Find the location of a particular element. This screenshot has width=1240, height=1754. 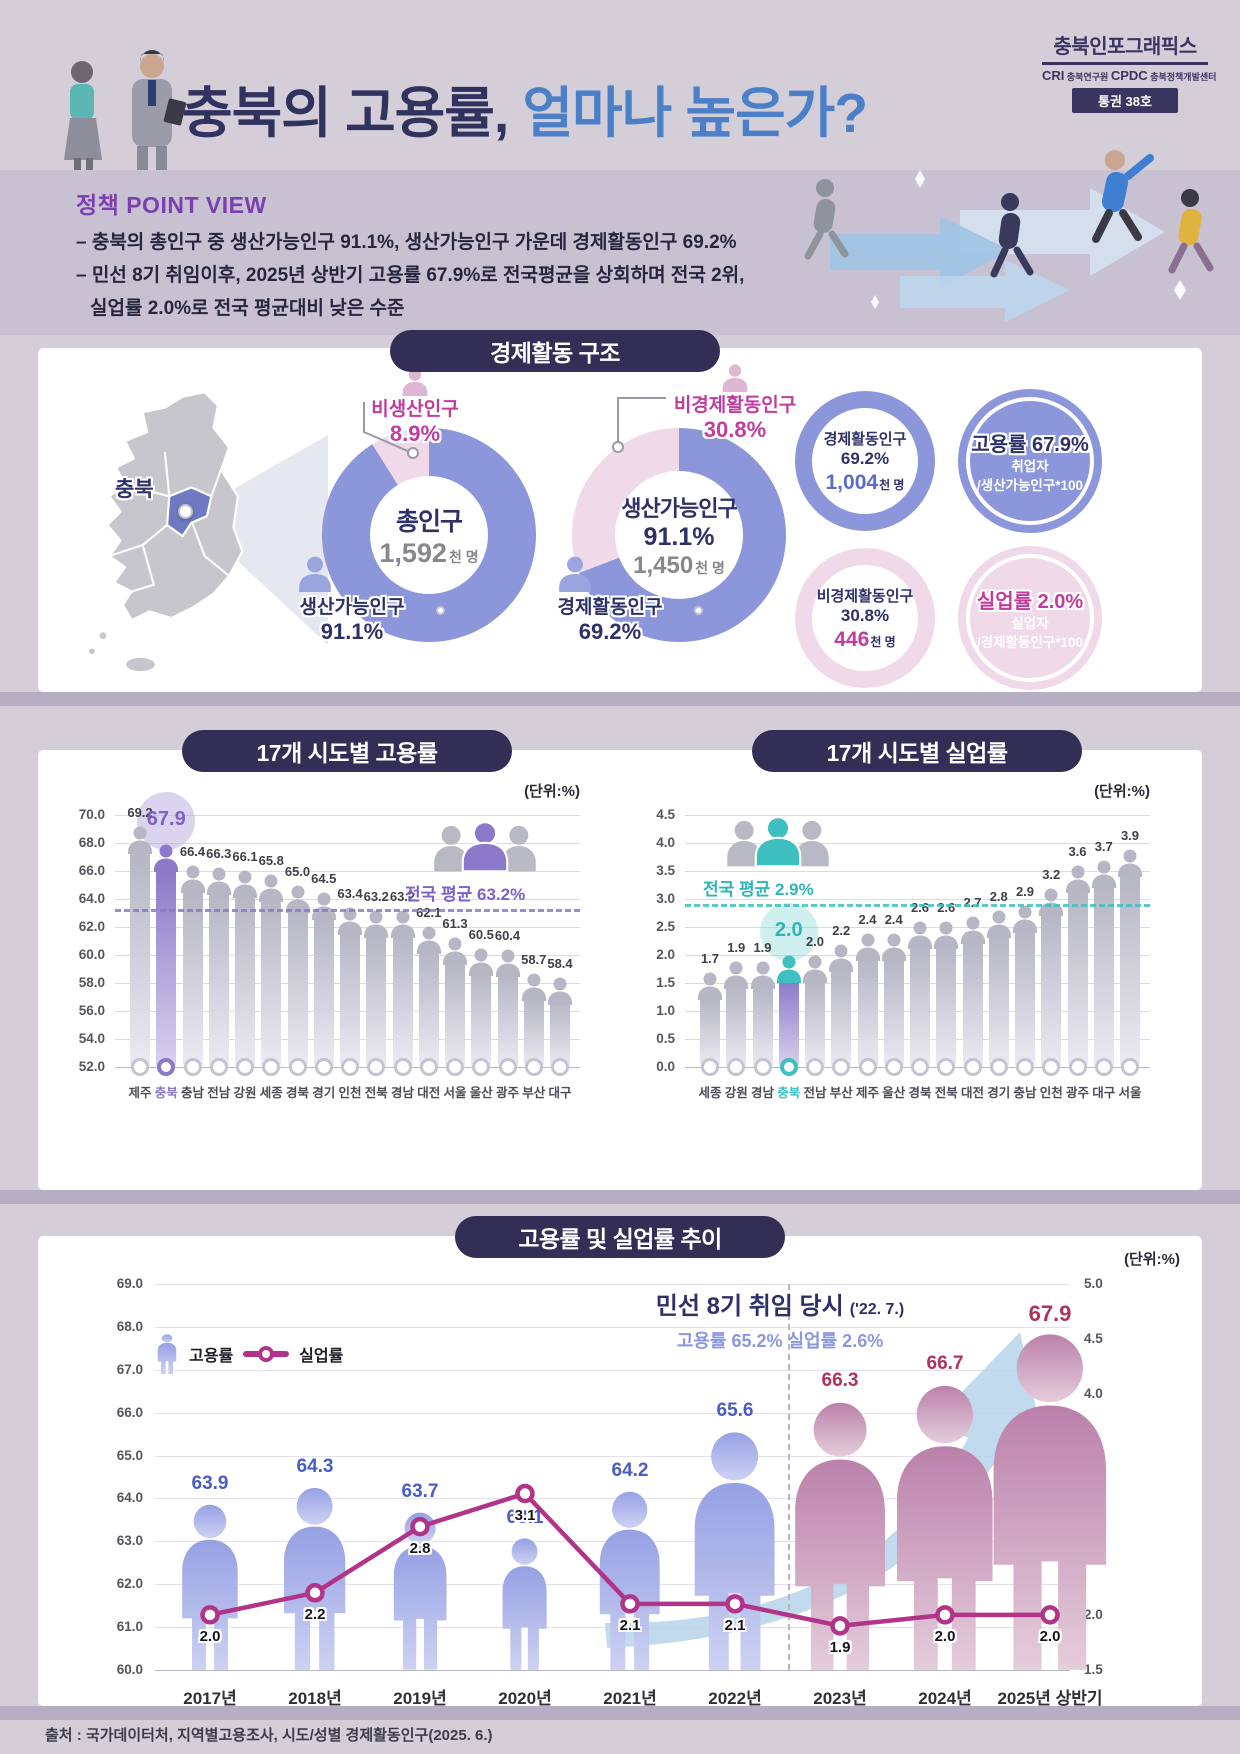

y-axis-tick: 0.0 is located at coordinates (665, 1066).